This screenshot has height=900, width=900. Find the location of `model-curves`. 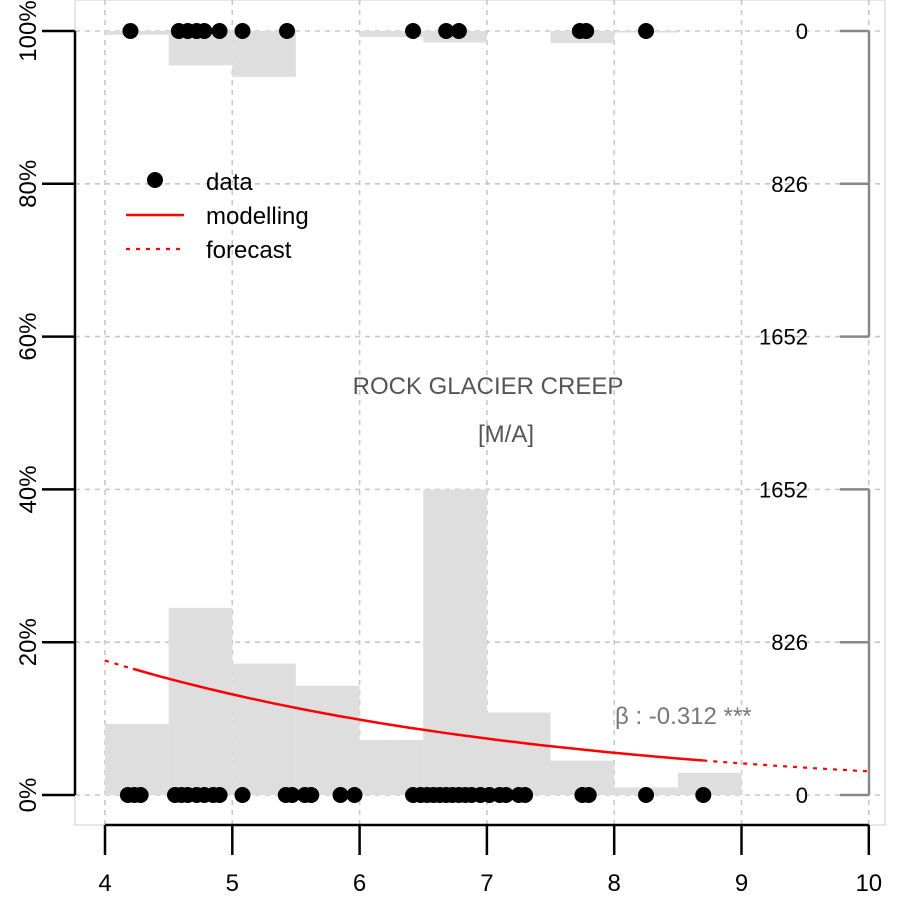

model-curves is located at coordinates (486, 716).